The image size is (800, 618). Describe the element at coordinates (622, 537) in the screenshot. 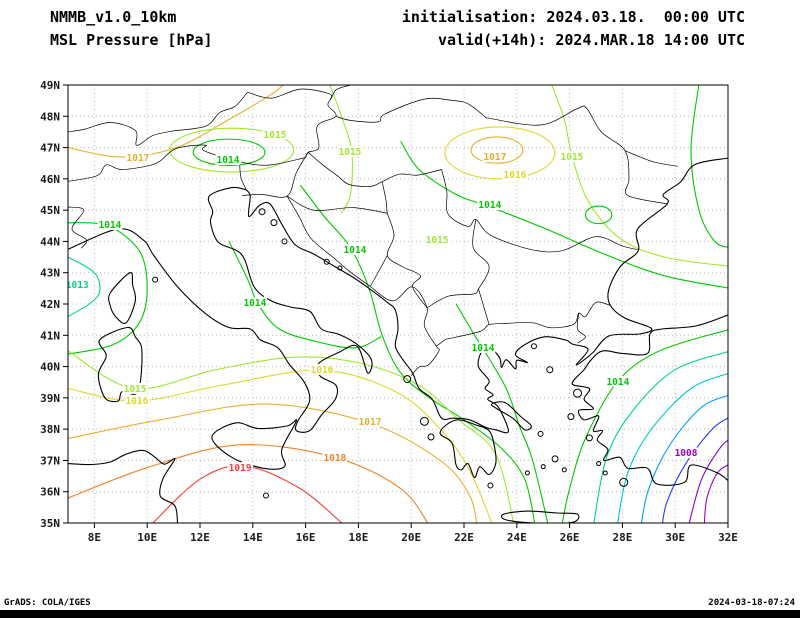

I see `lon-axis-label: 28E` at that location.